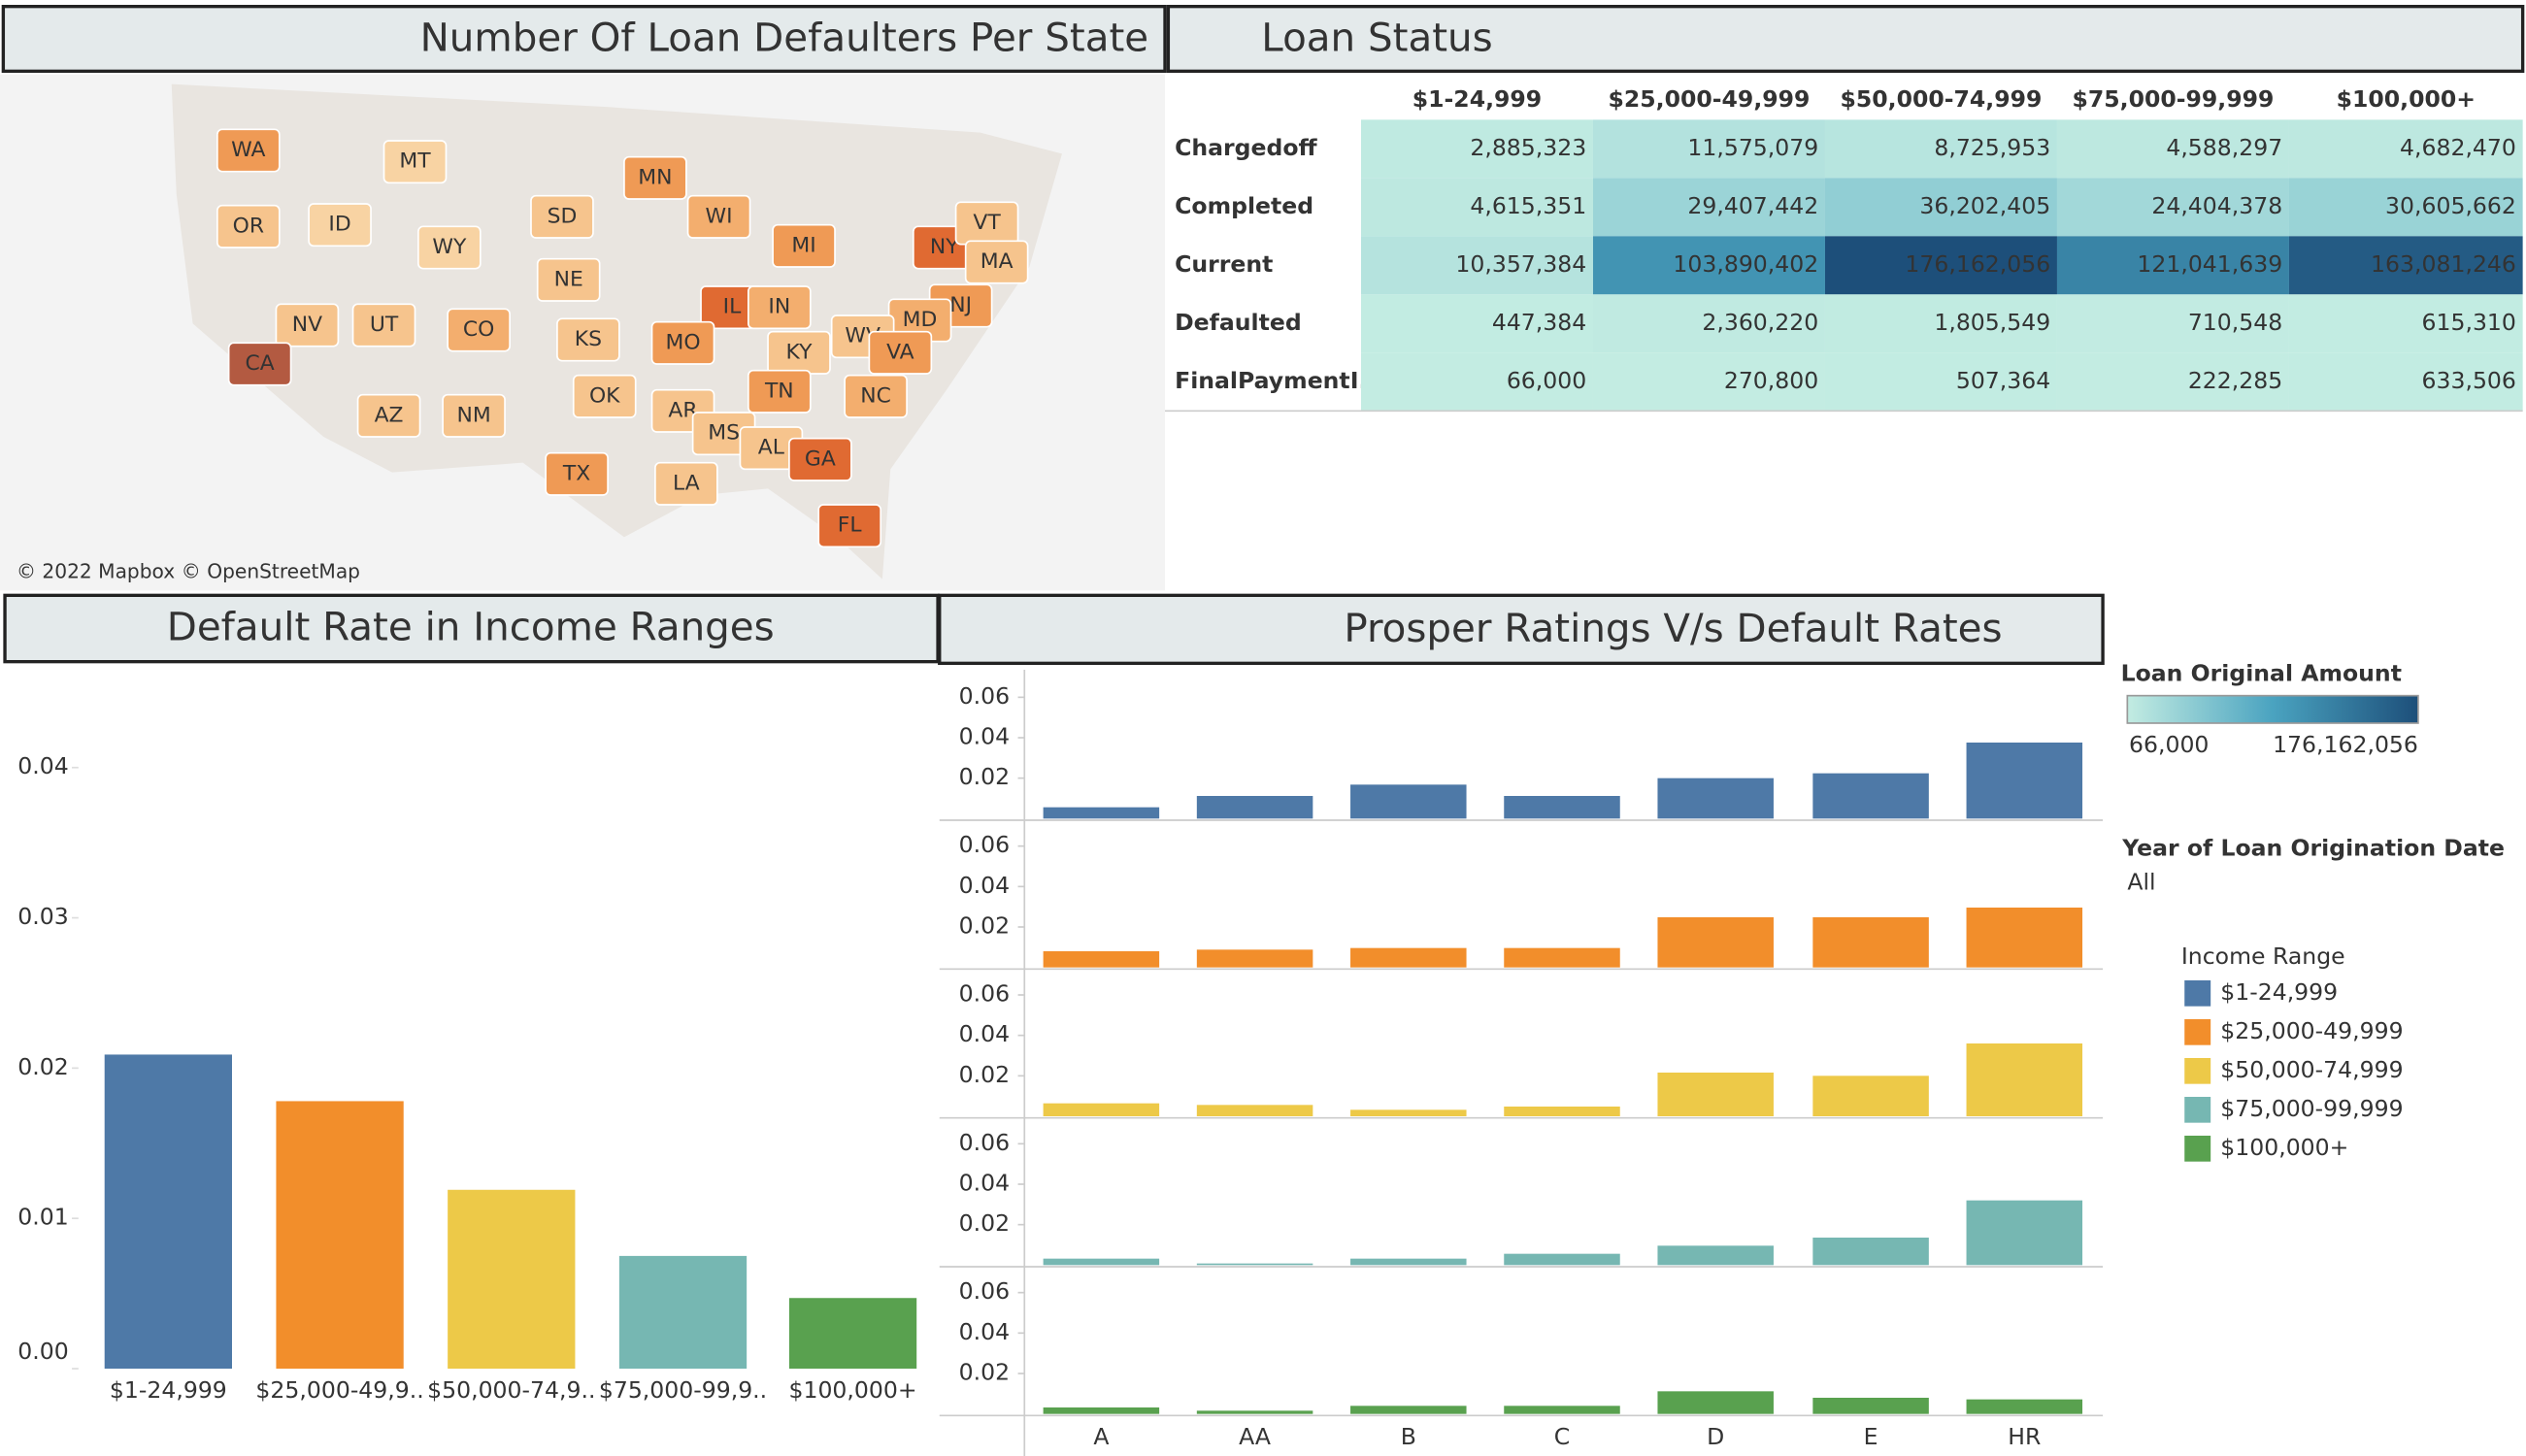  What do you see at coordinates (987, 223) in the screenshot?
I see `state-label: VT` at bounding box center [987, 223].